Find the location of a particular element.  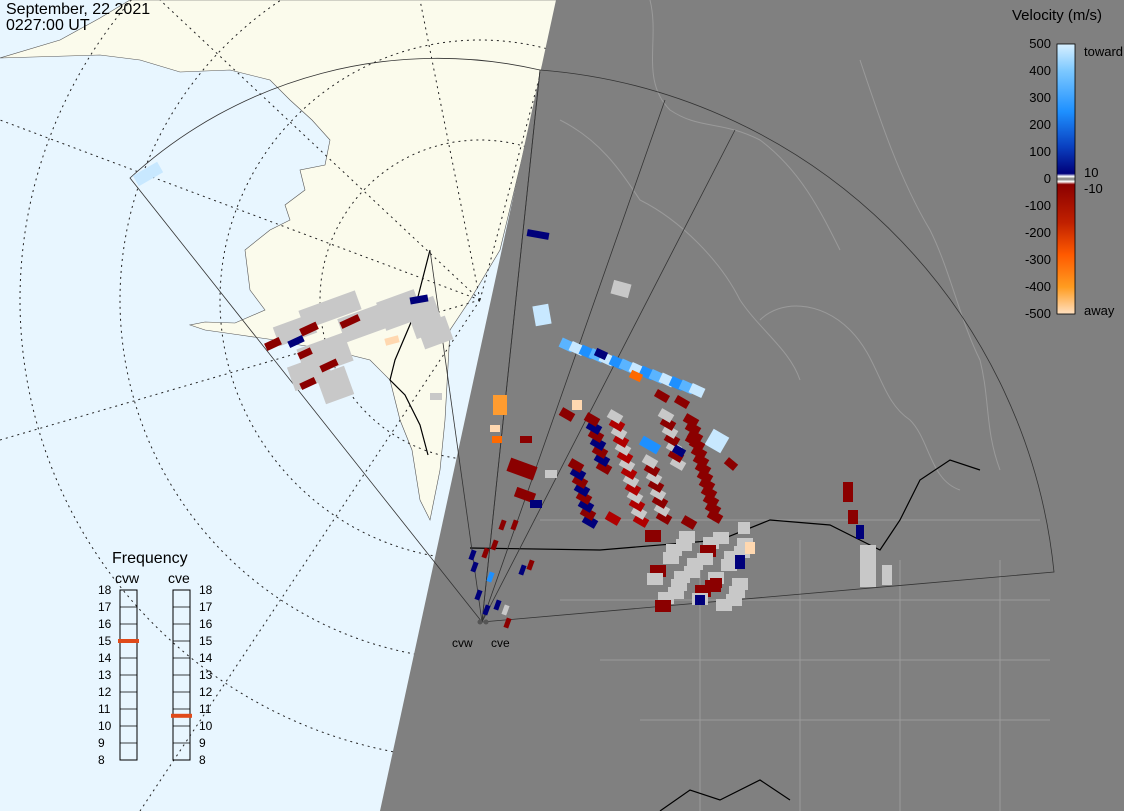

colorbar-tick-label: -100 is located at coordinates (1037, 205).